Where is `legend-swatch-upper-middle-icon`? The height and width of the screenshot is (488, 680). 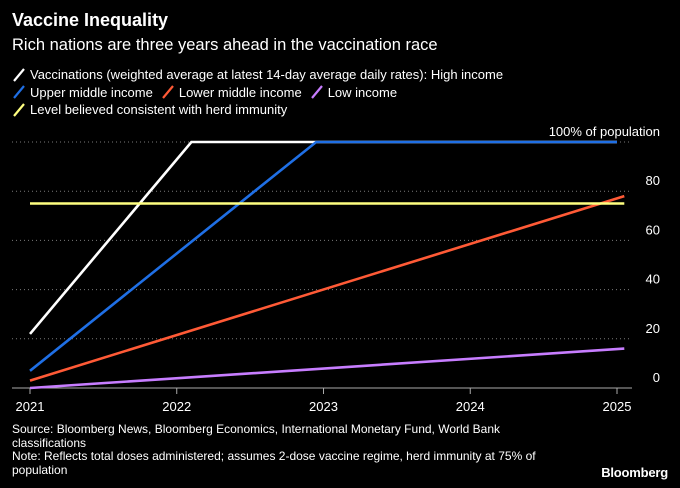
legend-swatch-upper-middle-icon is located at coordinates (19, 92).